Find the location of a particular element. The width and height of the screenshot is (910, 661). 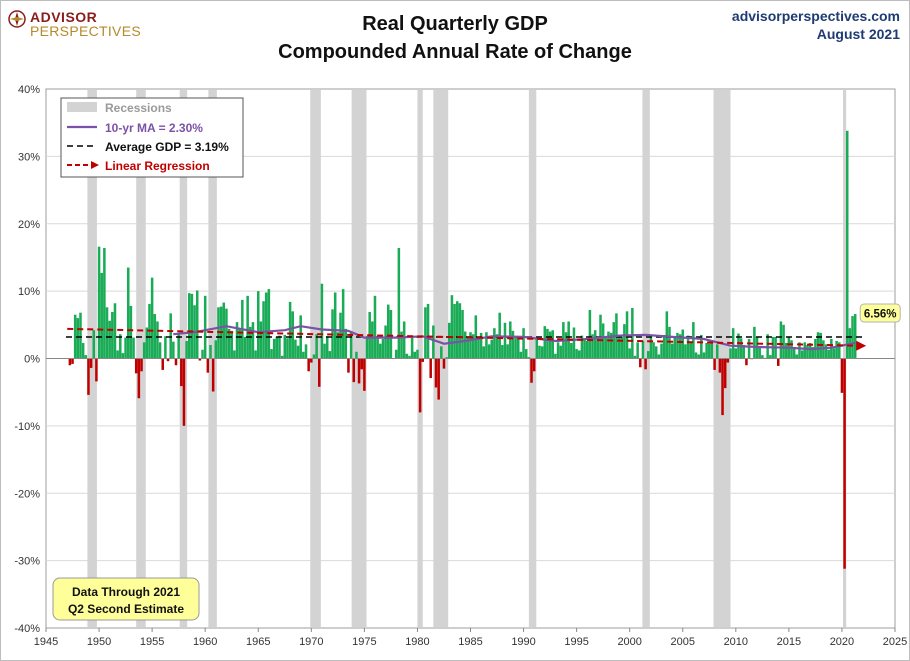

x-tick-label: 1975 is located at coordinates (364, 642).